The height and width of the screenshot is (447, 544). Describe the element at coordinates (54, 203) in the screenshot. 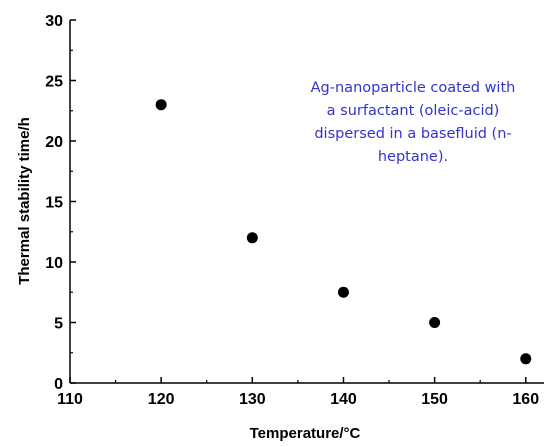

I see `y-tick-label: 15` at that location.